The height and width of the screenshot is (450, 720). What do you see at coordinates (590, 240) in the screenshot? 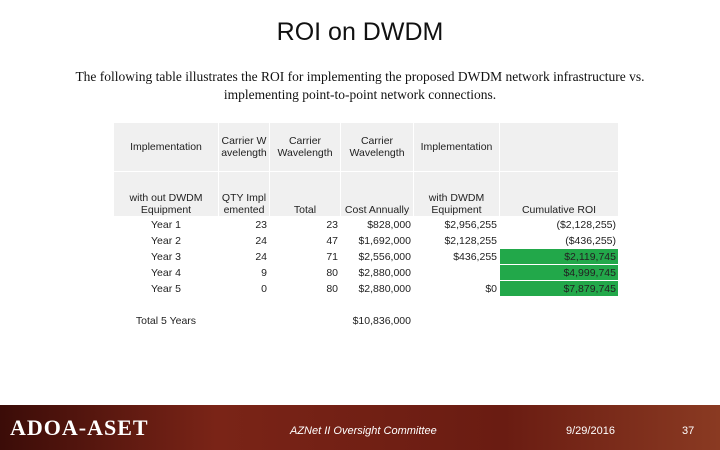
I see `table-cell: ($436,255)` at bounding box center [590, 240].